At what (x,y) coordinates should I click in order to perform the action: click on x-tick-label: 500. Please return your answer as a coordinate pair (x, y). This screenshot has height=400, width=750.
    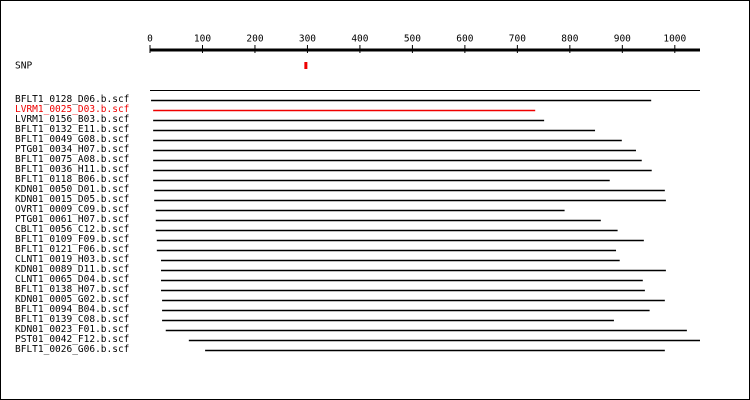
    Looking at the image, I should click on (412, 39).